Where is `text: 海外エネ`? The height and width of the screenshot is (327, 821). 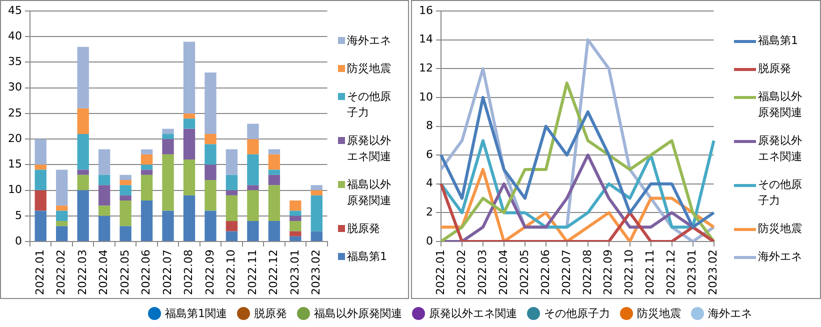
text: 海外エネ is located at coordinates (730, 313).